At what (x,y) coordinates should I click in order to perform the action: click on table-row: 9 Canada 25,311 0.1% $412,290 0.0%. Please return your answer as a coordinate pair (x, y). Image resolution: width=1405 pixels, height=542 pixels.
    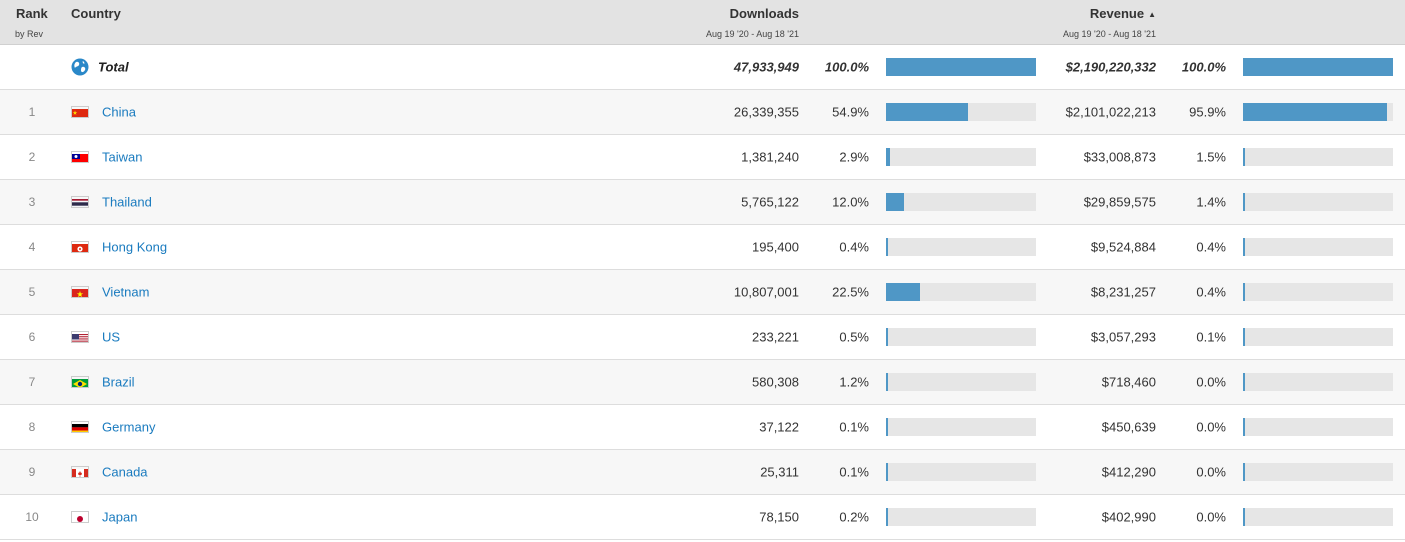
    Looking at the image, I should click on (702, 472).